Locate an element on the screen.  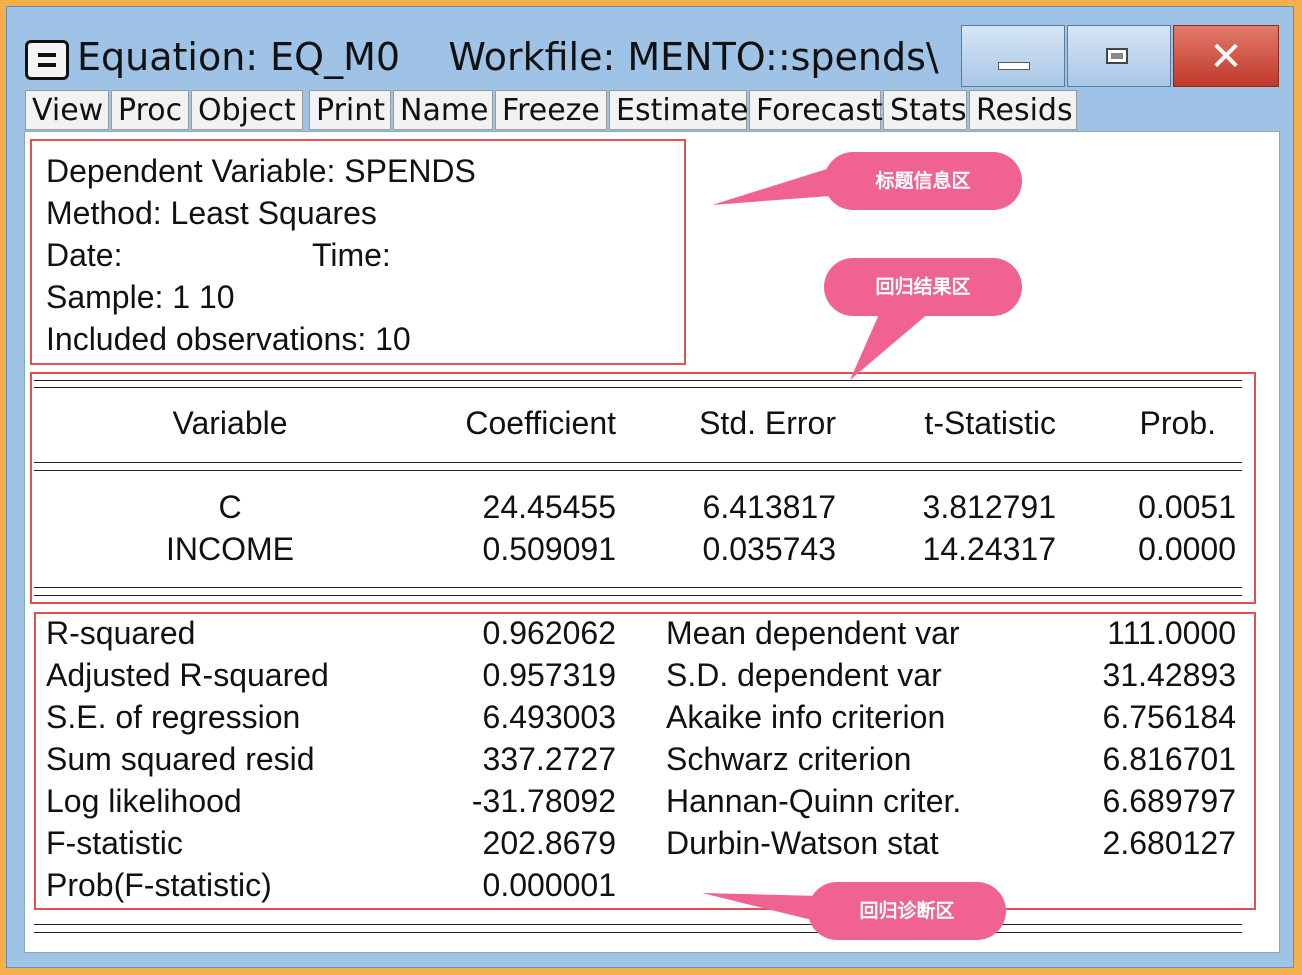
stat-label: Durbin-Watson stat is located at coordinates (802, 843).